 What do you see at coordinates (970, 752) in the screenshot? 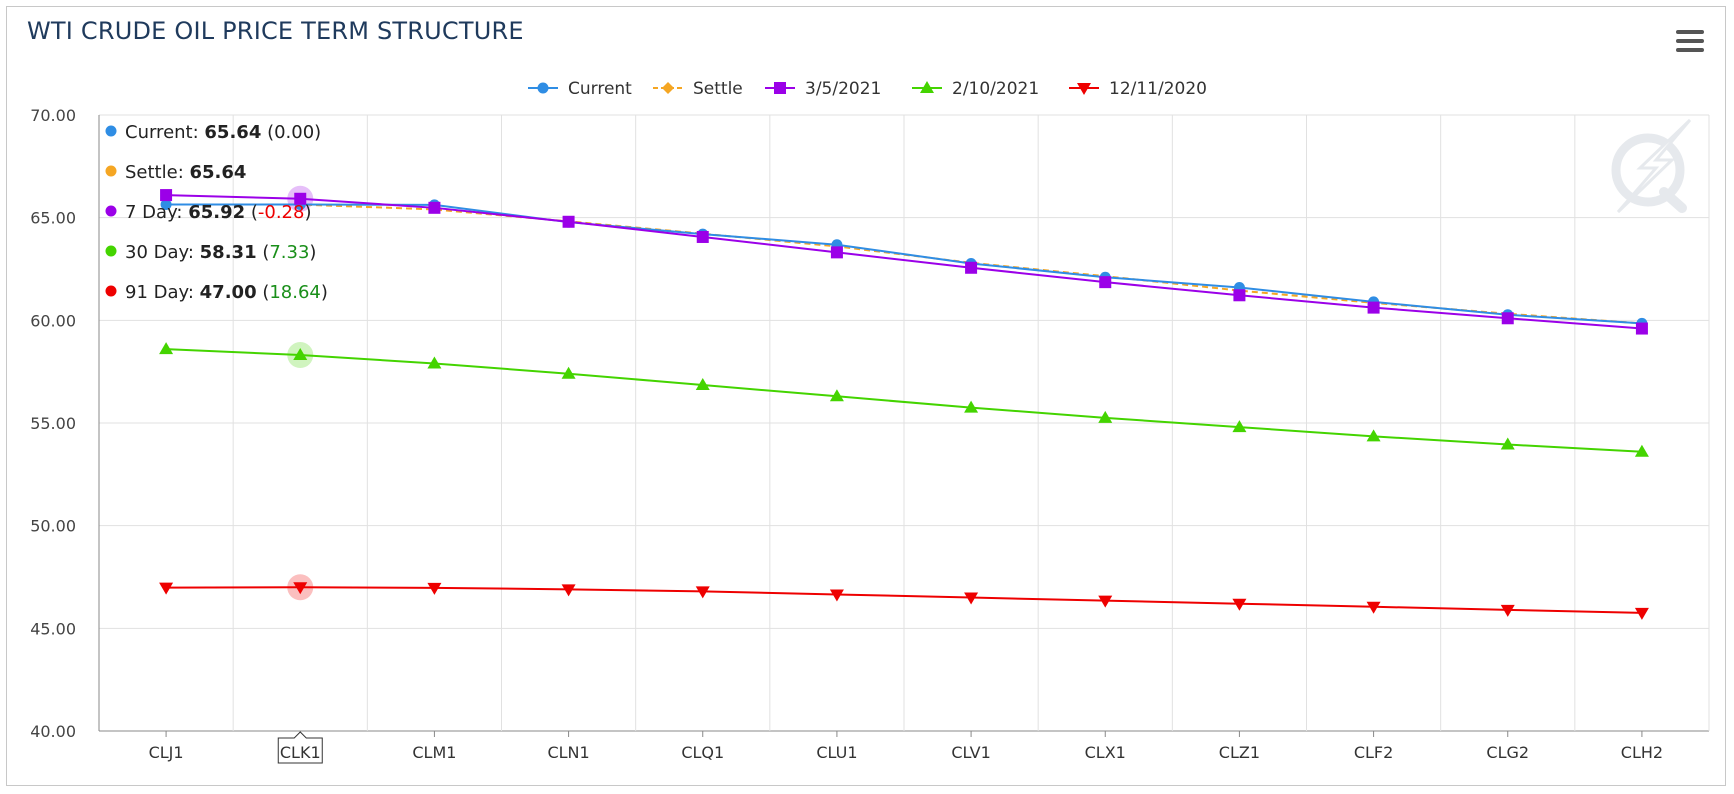
I see `x-tick-label-clv1: CLV1` at bounding box center [970, 752].